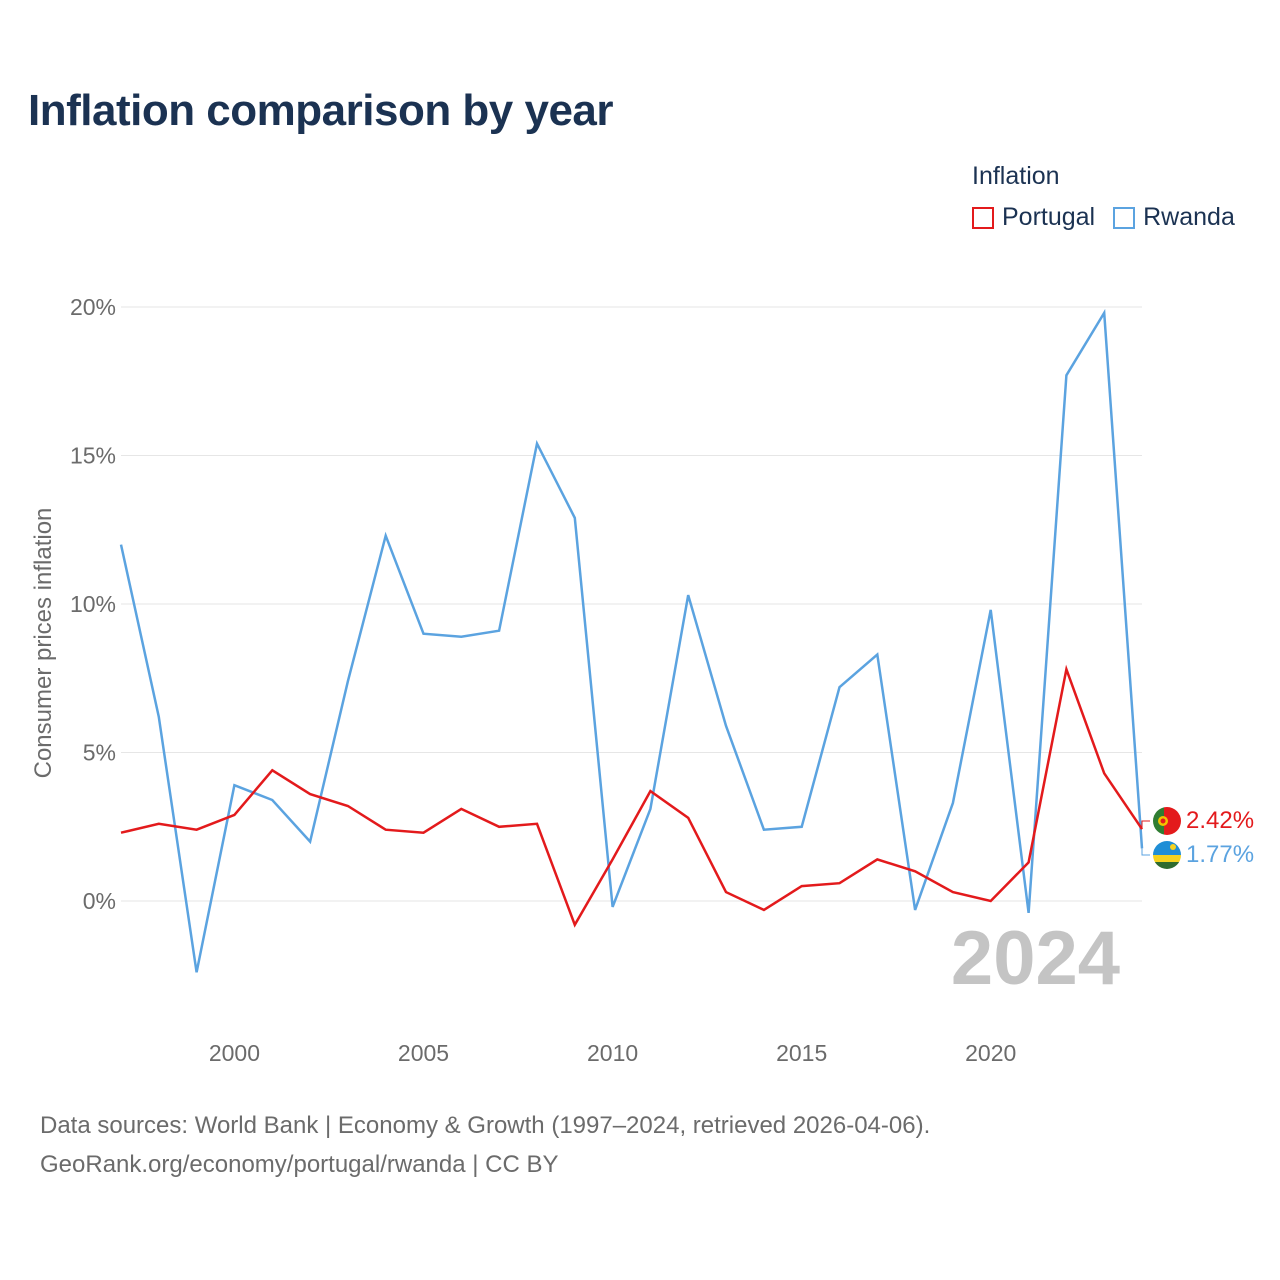 Image resolution: width=1280 pixels, height=1280 pixels. Describe the element at coordinates (93, 307) in the screenshot. I see `y-tick-label: 20%` at that location.